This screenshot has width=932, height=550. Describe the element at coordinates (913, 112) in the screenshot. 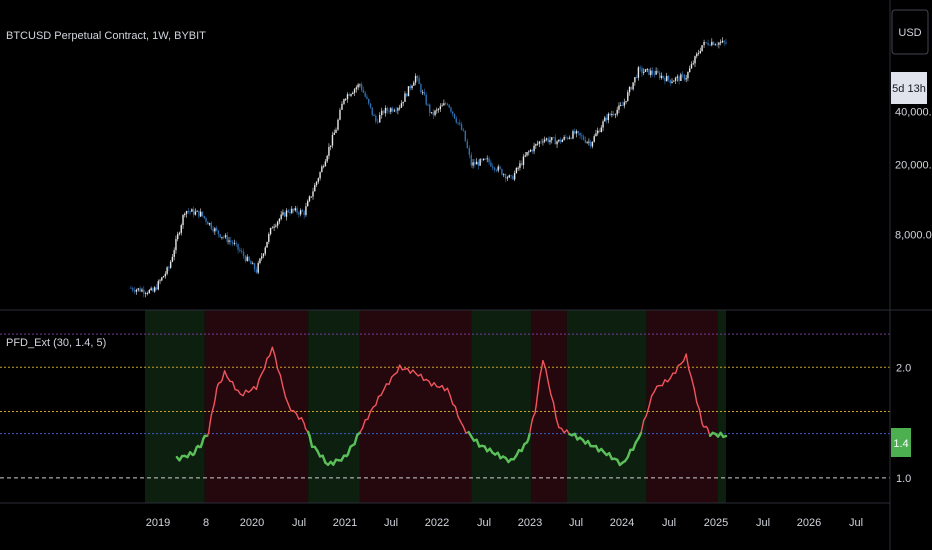

I see `price-axis-tick-label: 40,000.0` at that location.